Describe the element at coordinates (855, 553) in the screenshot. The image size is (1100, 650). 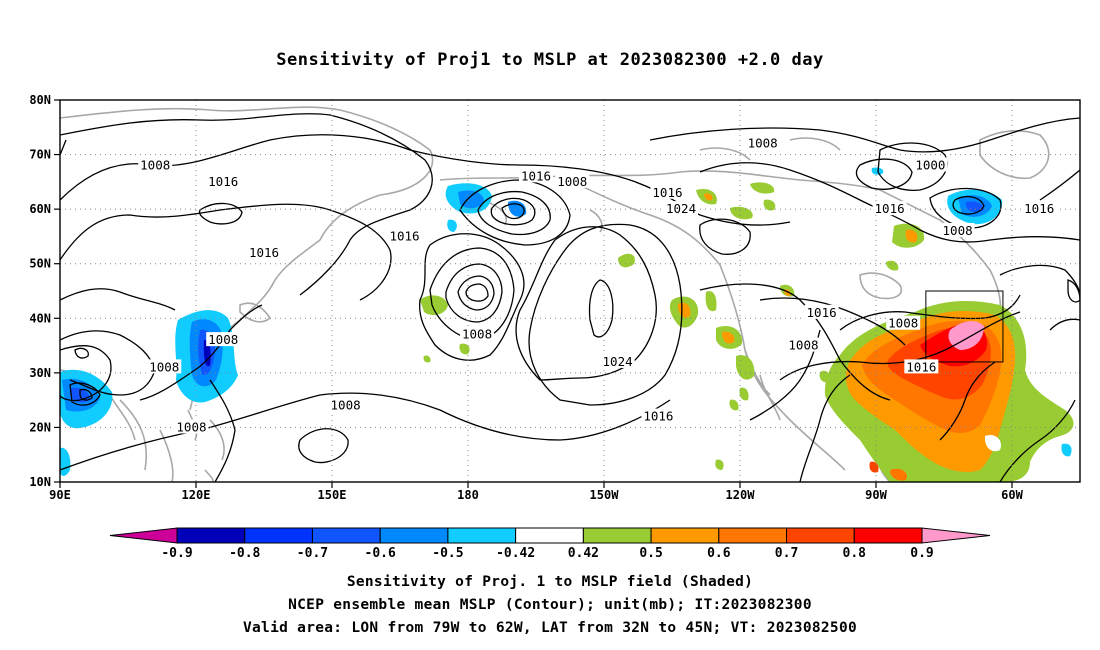
I see `colorbar-label: 0.8` at that location.